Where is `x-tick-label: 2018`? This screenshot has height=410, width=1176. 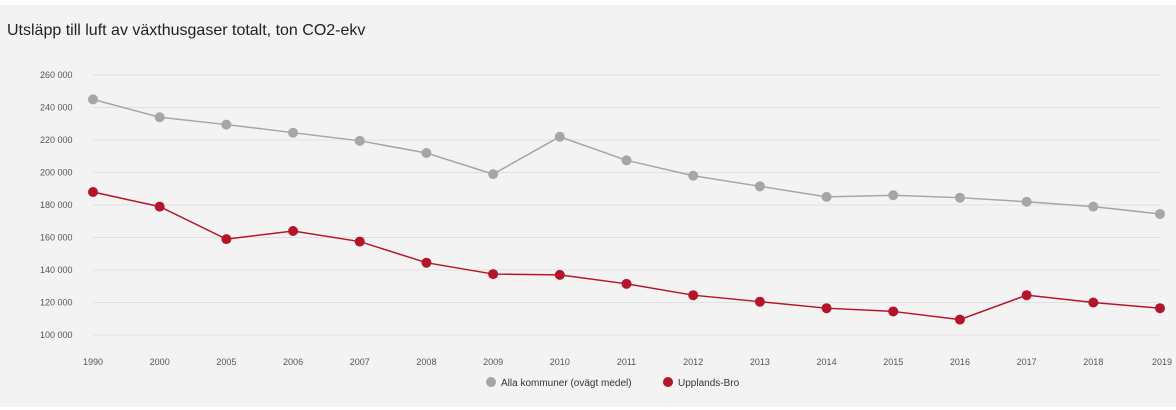
x-tick-label: 2018 is located at coordinates (1093, 362).